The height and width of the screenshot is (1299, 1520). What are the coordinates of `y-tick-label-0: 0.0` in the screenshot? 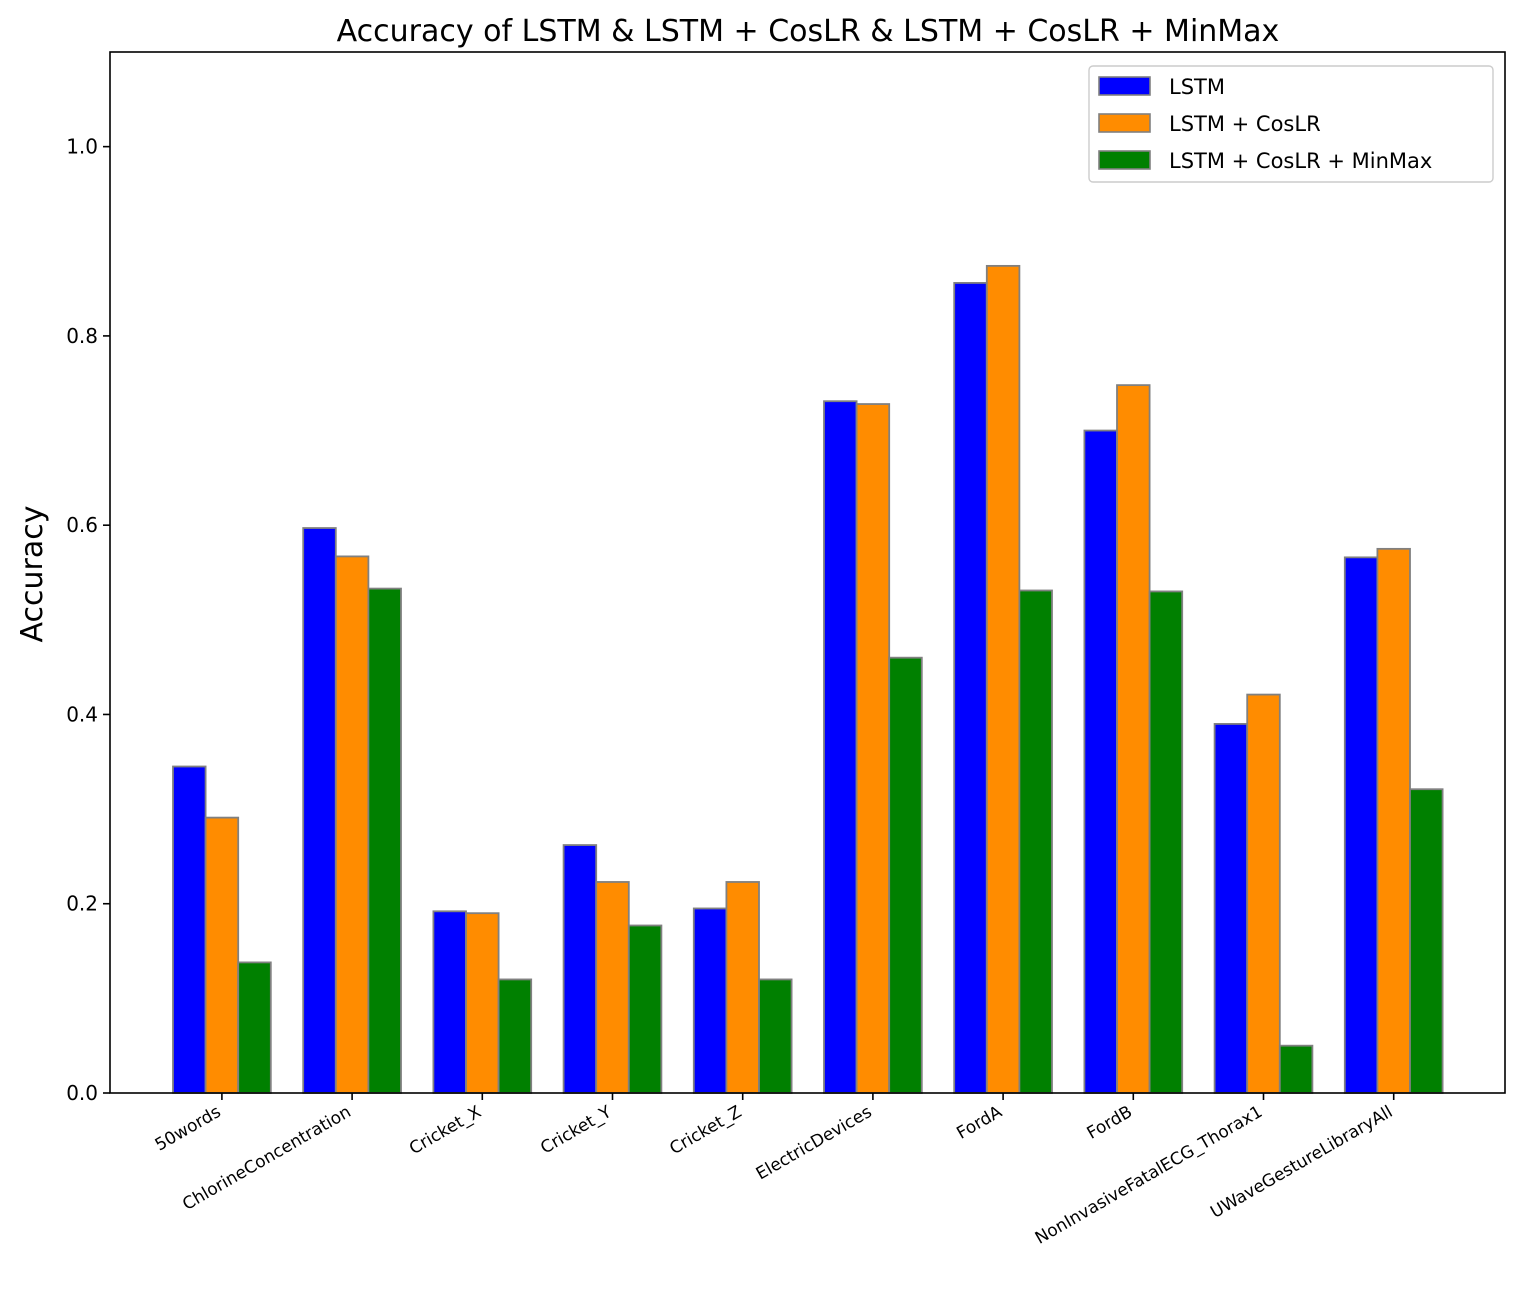 It's located at (82, 1093).